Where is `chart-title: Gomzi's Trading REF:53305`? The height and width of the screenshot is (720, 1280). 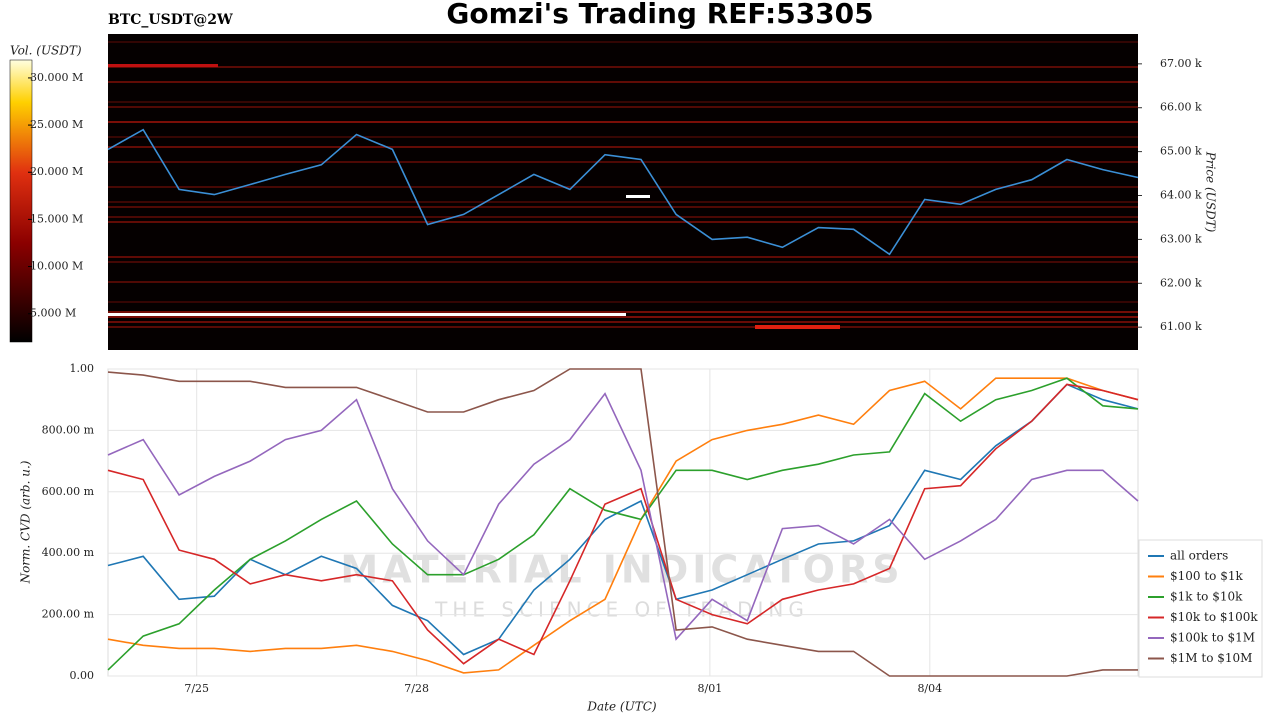 chart-title: Gomzi's Trading REF:53305 is located at coordinates (659, 15).